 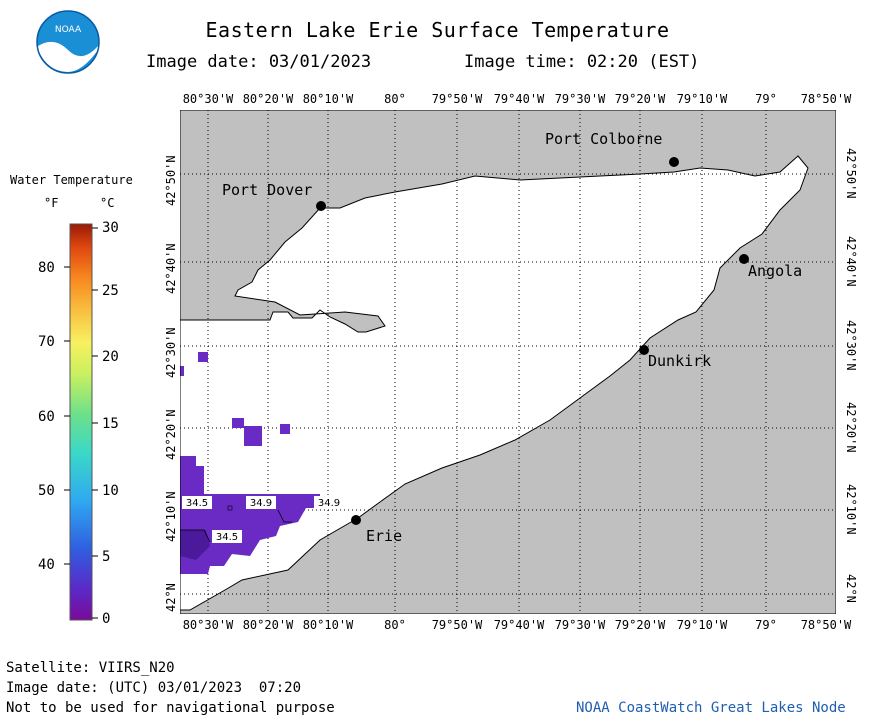 I want to click on noaa-logo-text: NOAA, so click(x=68, y=30).